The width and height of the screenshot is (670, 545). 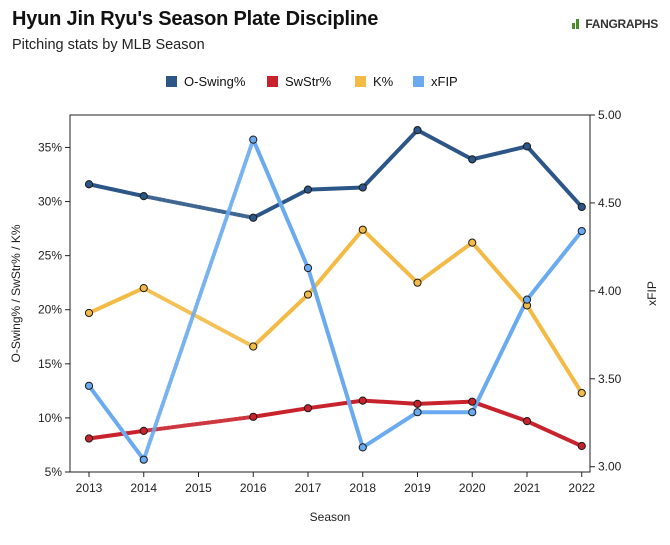 What do you see at coordinates (50, 256) in the screenshot?
I see `y-left-tick-label: 25%` at bounding box center [50, 256].